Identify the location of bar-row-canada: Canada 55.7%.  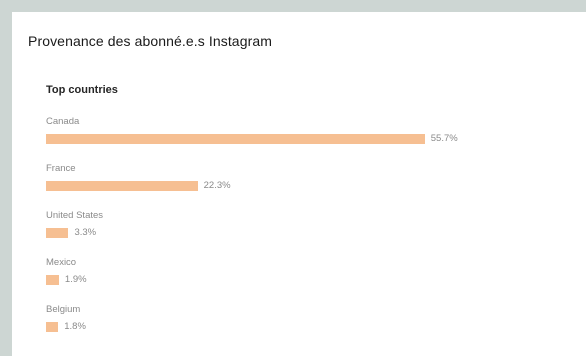
(306, 133).